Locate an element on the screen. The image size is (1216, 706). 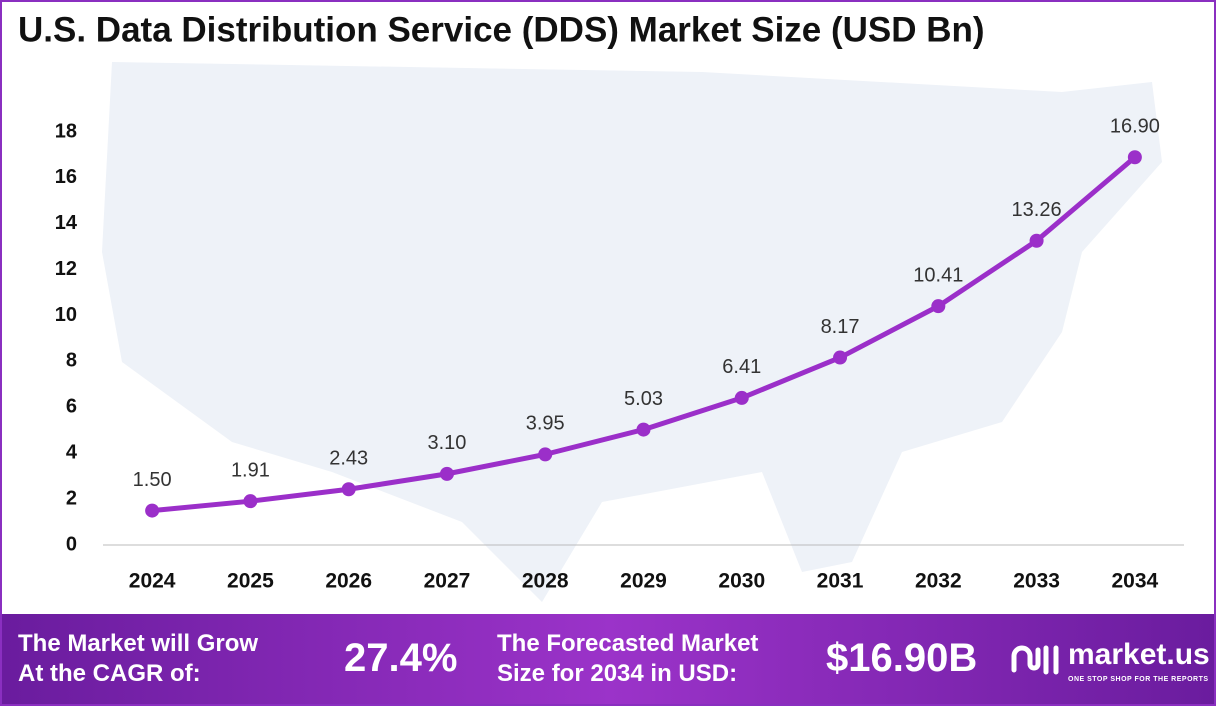
forecast-value: $16.90B is located at coordinates (902, 658).